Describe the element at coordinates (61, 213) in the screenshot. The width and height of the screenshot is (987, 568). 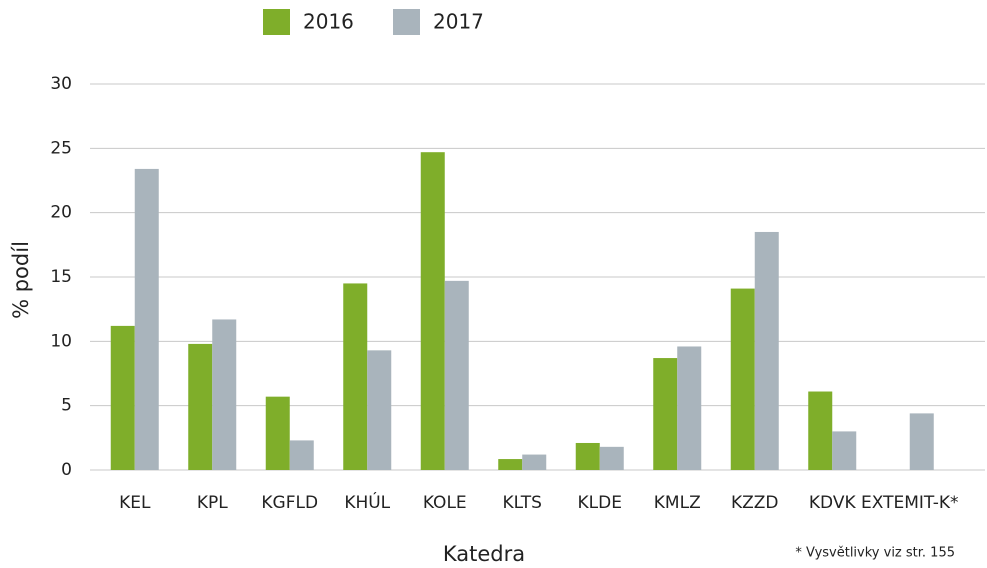
I see `y-tick-label: 20` at that location.